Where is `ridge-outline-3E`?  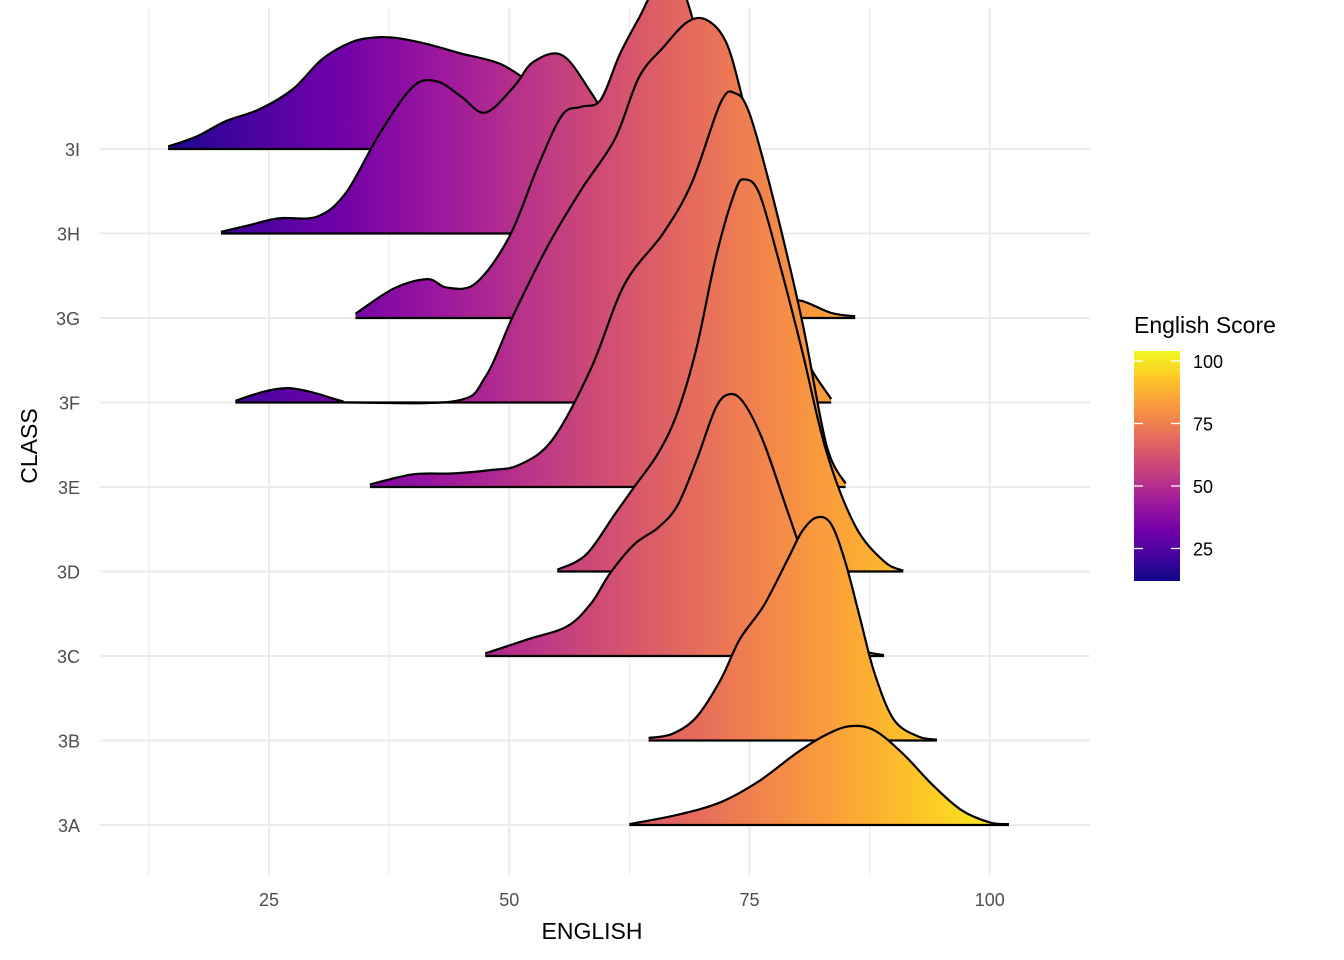
ridge-outline-3E is located at coordinates (608, 288).